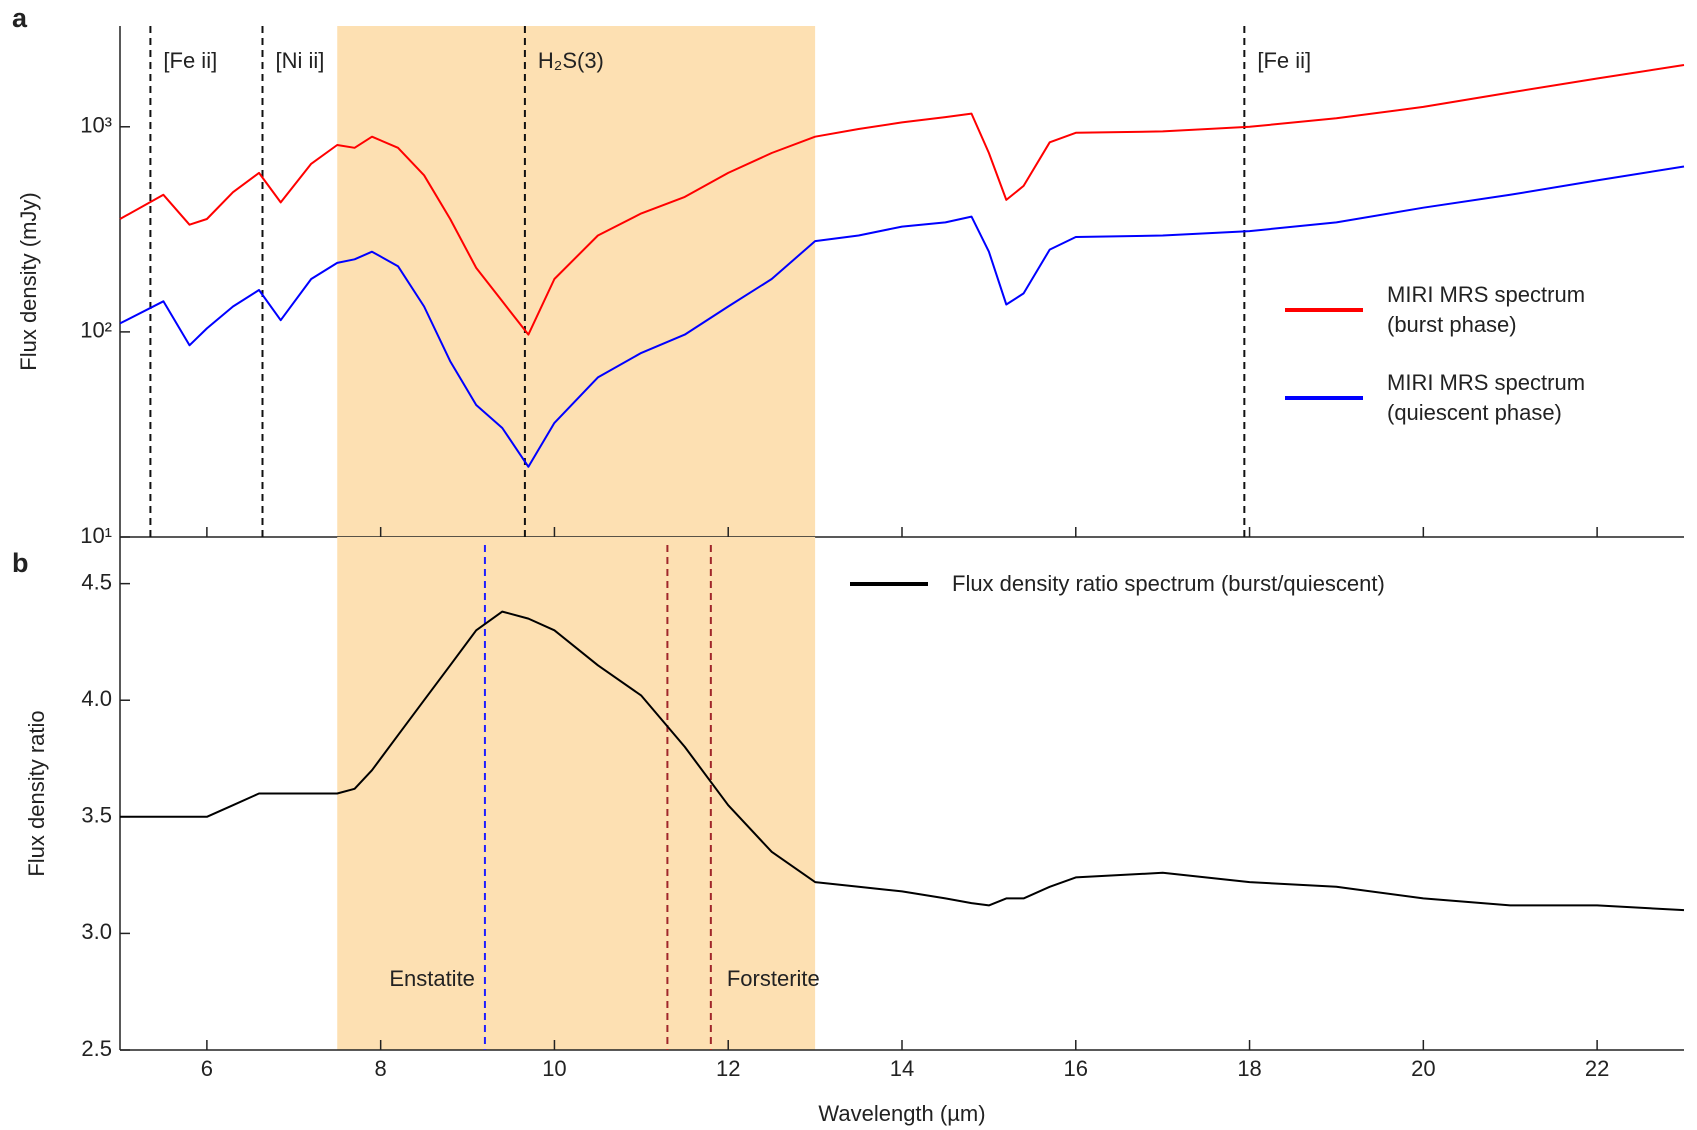 This screenshot has height=1130, width=1697. I want to click on x-tick-label: 22, so click(1597, 1068).